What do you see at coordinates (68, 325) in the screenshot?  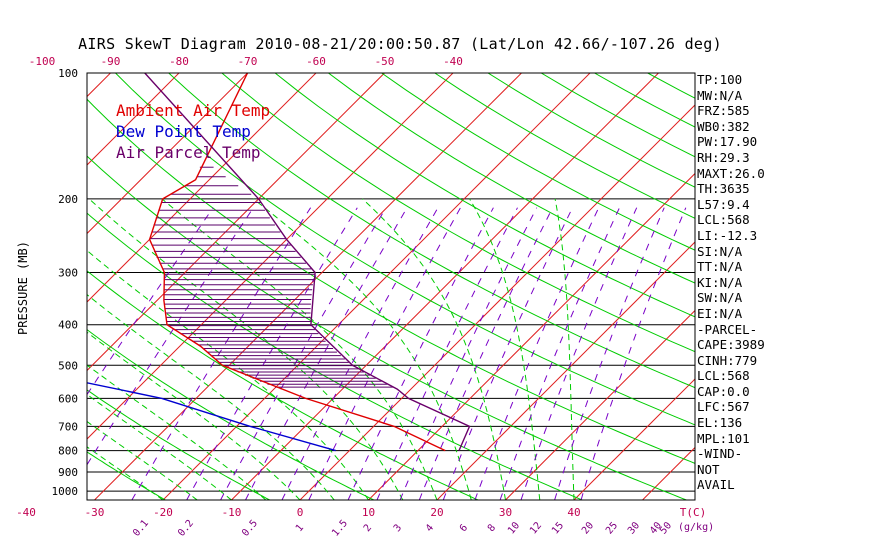 I see `pressure-tick-label: 400` at bounding box center [68, 325].